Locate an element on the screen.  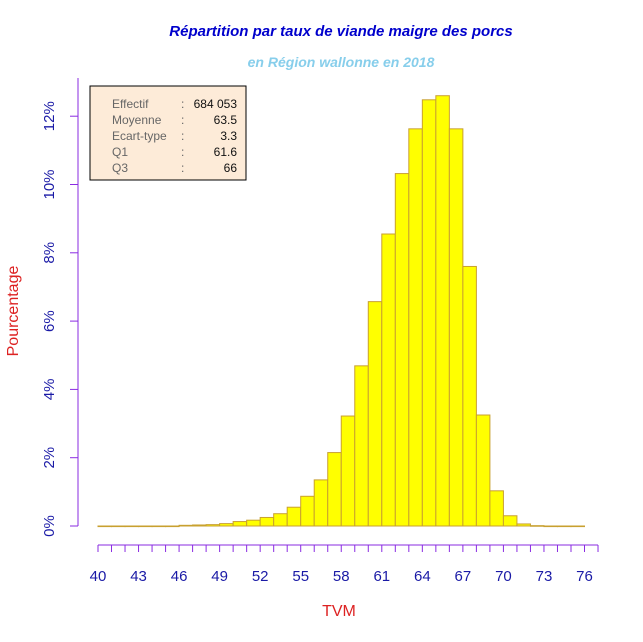
x-tick-label: 55 is located at coordinates (300, 576).